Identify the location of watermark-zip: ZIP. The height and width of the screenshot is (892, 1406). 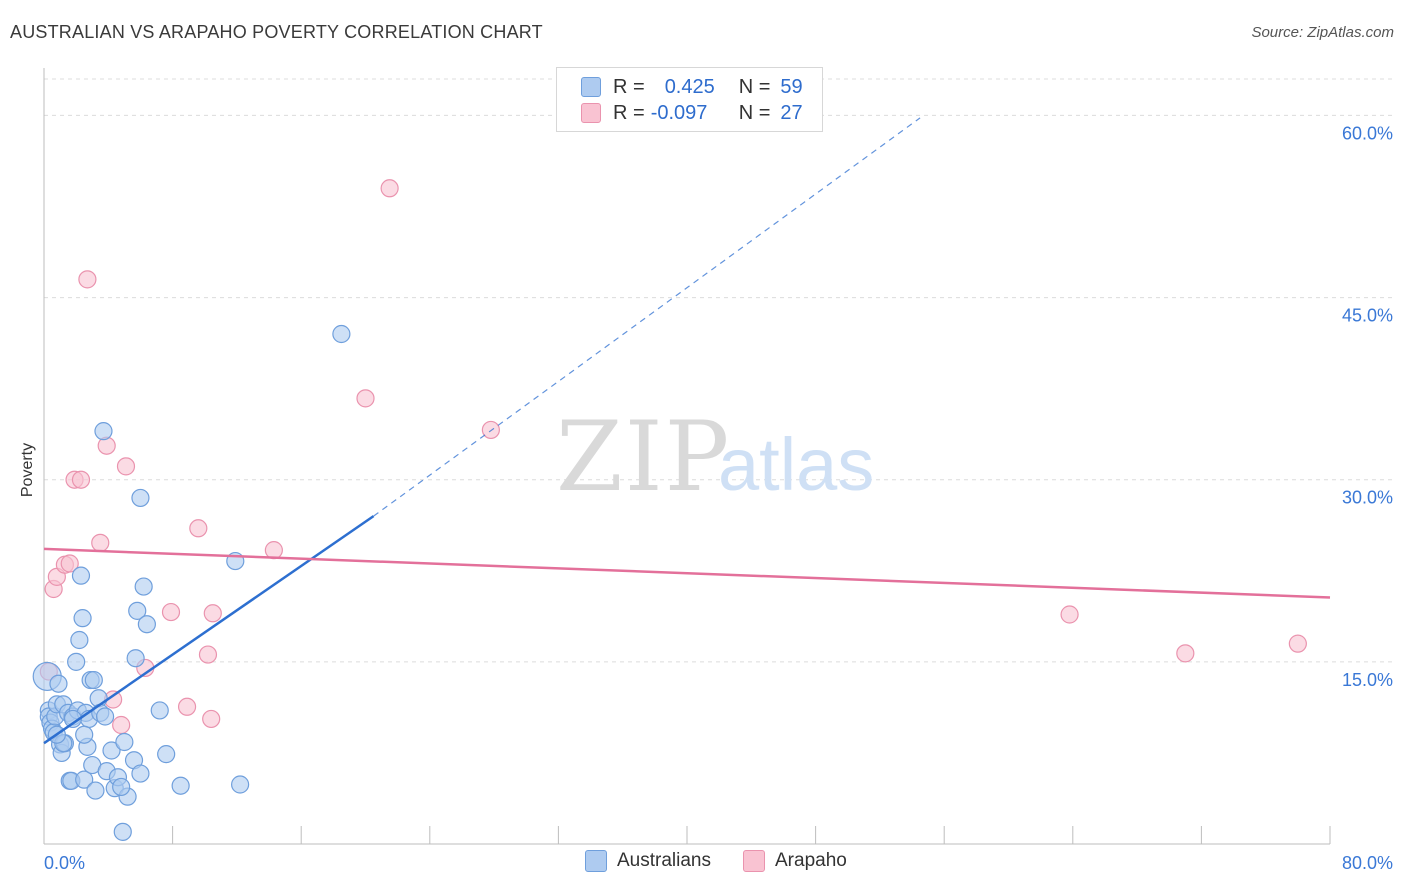
(643, 457).